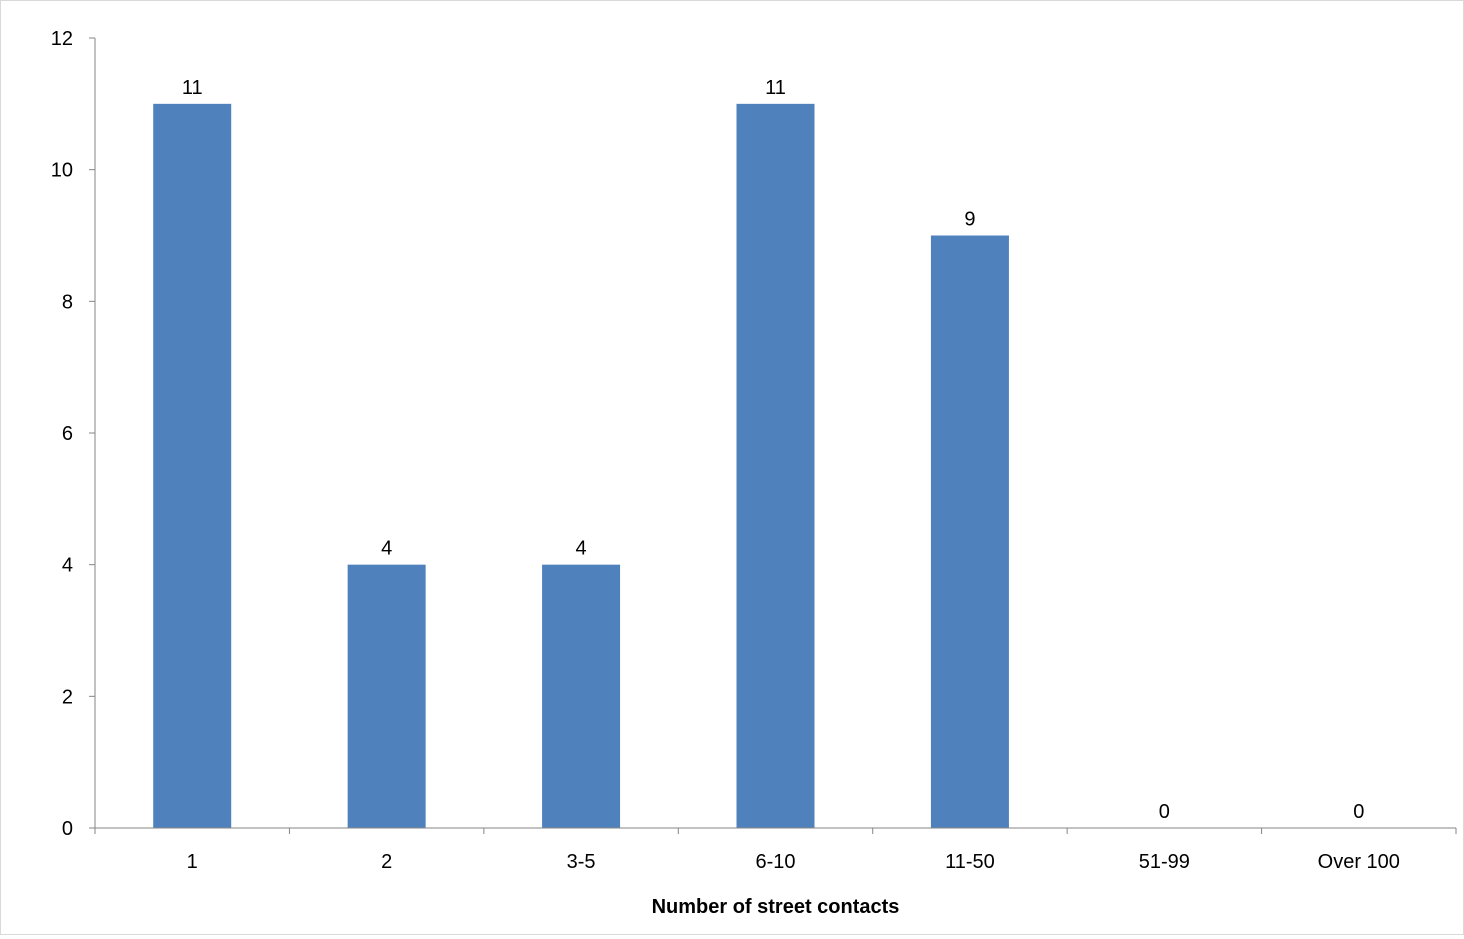 The image size is (1464, 939). Describe the element at coordinates (775, 862) in the screenshot. I see `x-tick-label: 6-10` at that location.